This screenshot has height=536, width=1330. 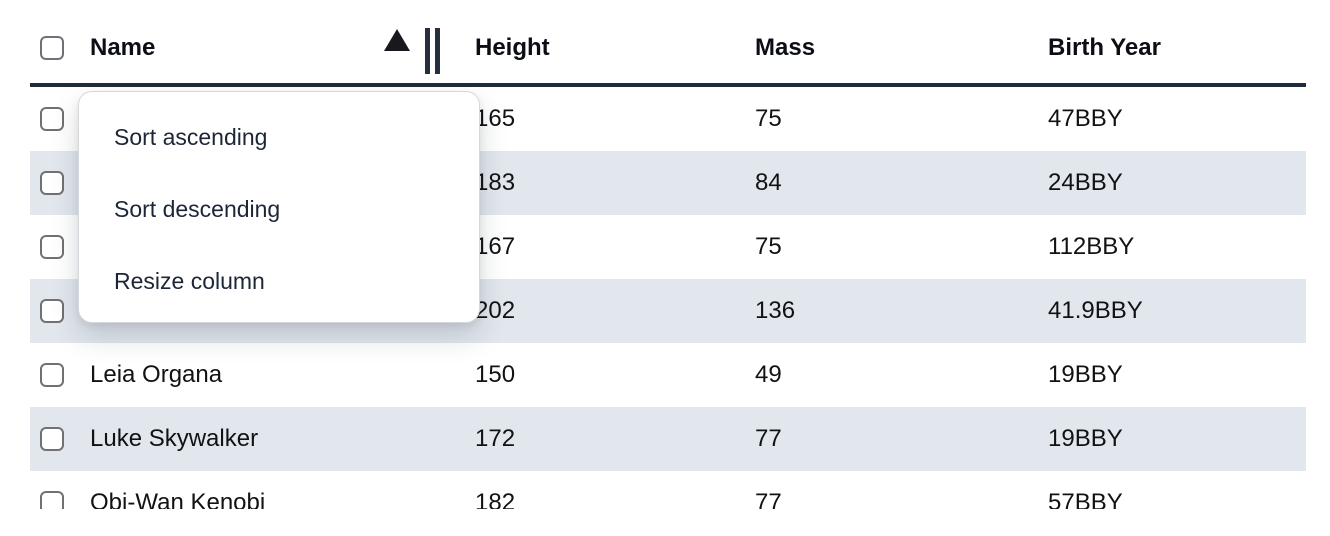 What do you see at coordinates (1091, 246) in the screenshot?
I see `cell-birth-year: 112BBY` at bounding box center [1091, 246].